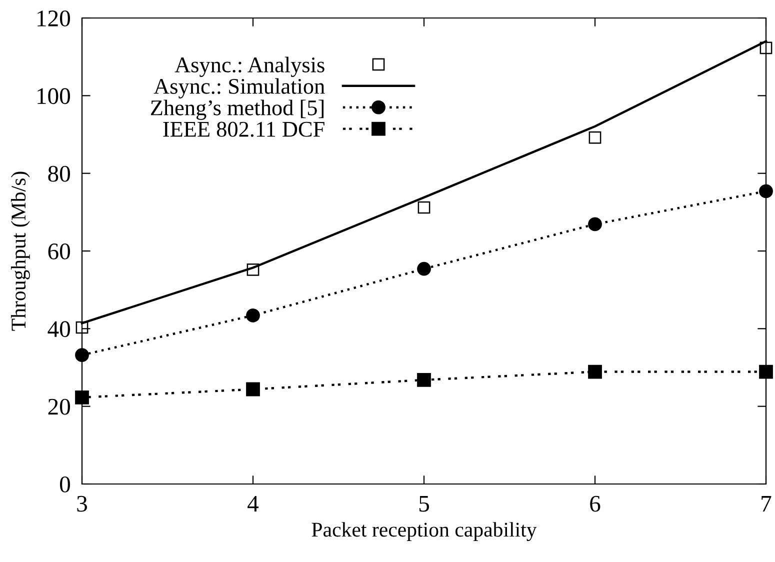 This screenshot has height=562, width=775. Describe the element at coordinates (59, 329) in the screenshot. I see `y-tick-label: 40` at that location.